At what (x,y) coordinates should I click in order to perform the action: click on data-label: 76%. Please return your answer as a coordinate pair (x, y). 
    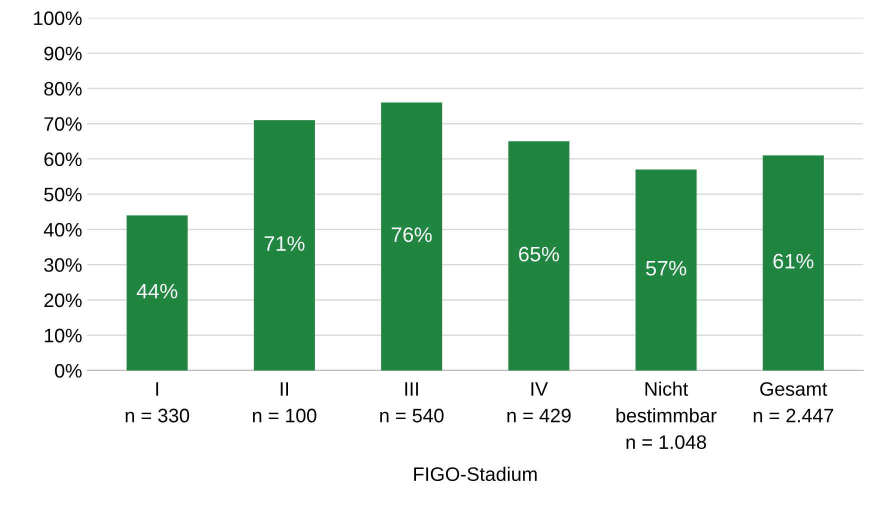
    Looking at the image, I should click on (412, 234).